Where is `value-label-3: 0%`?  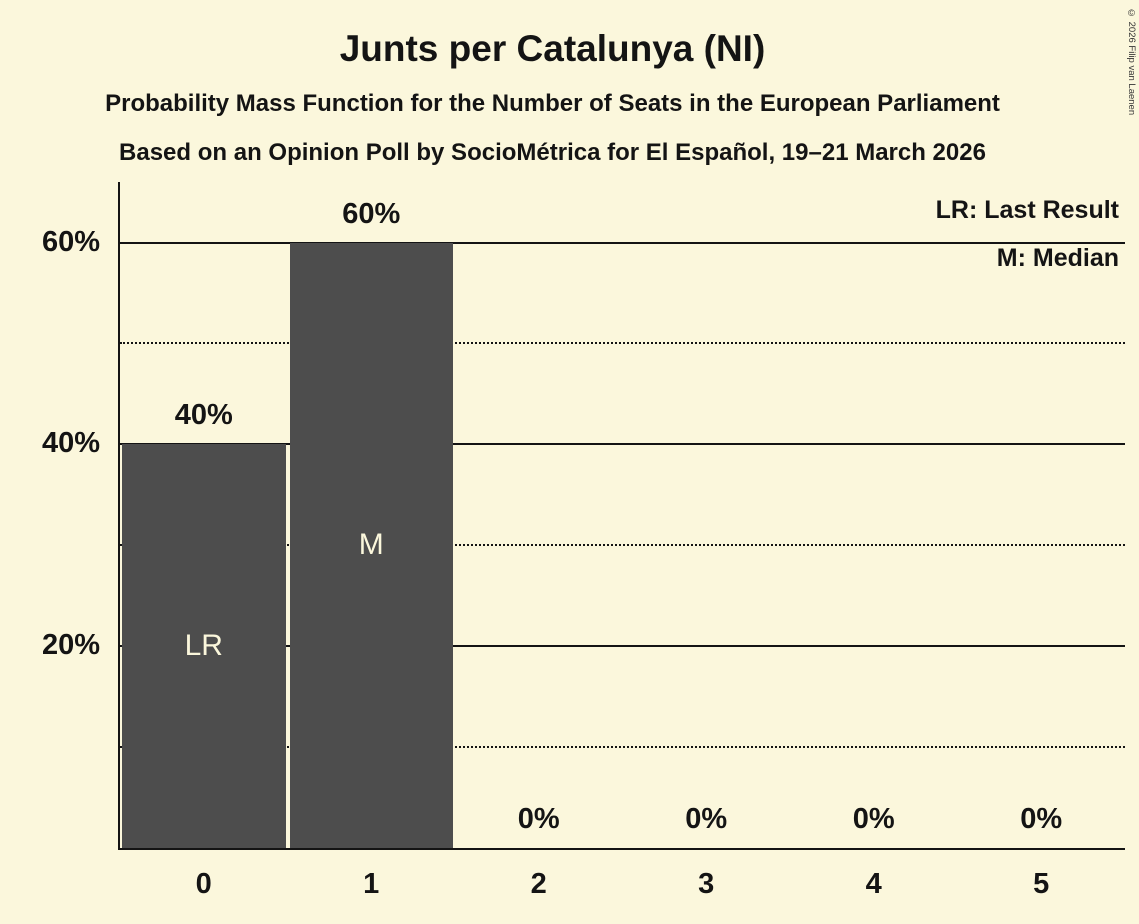
value-label-3: 0% is located at coordinates (706, 819).